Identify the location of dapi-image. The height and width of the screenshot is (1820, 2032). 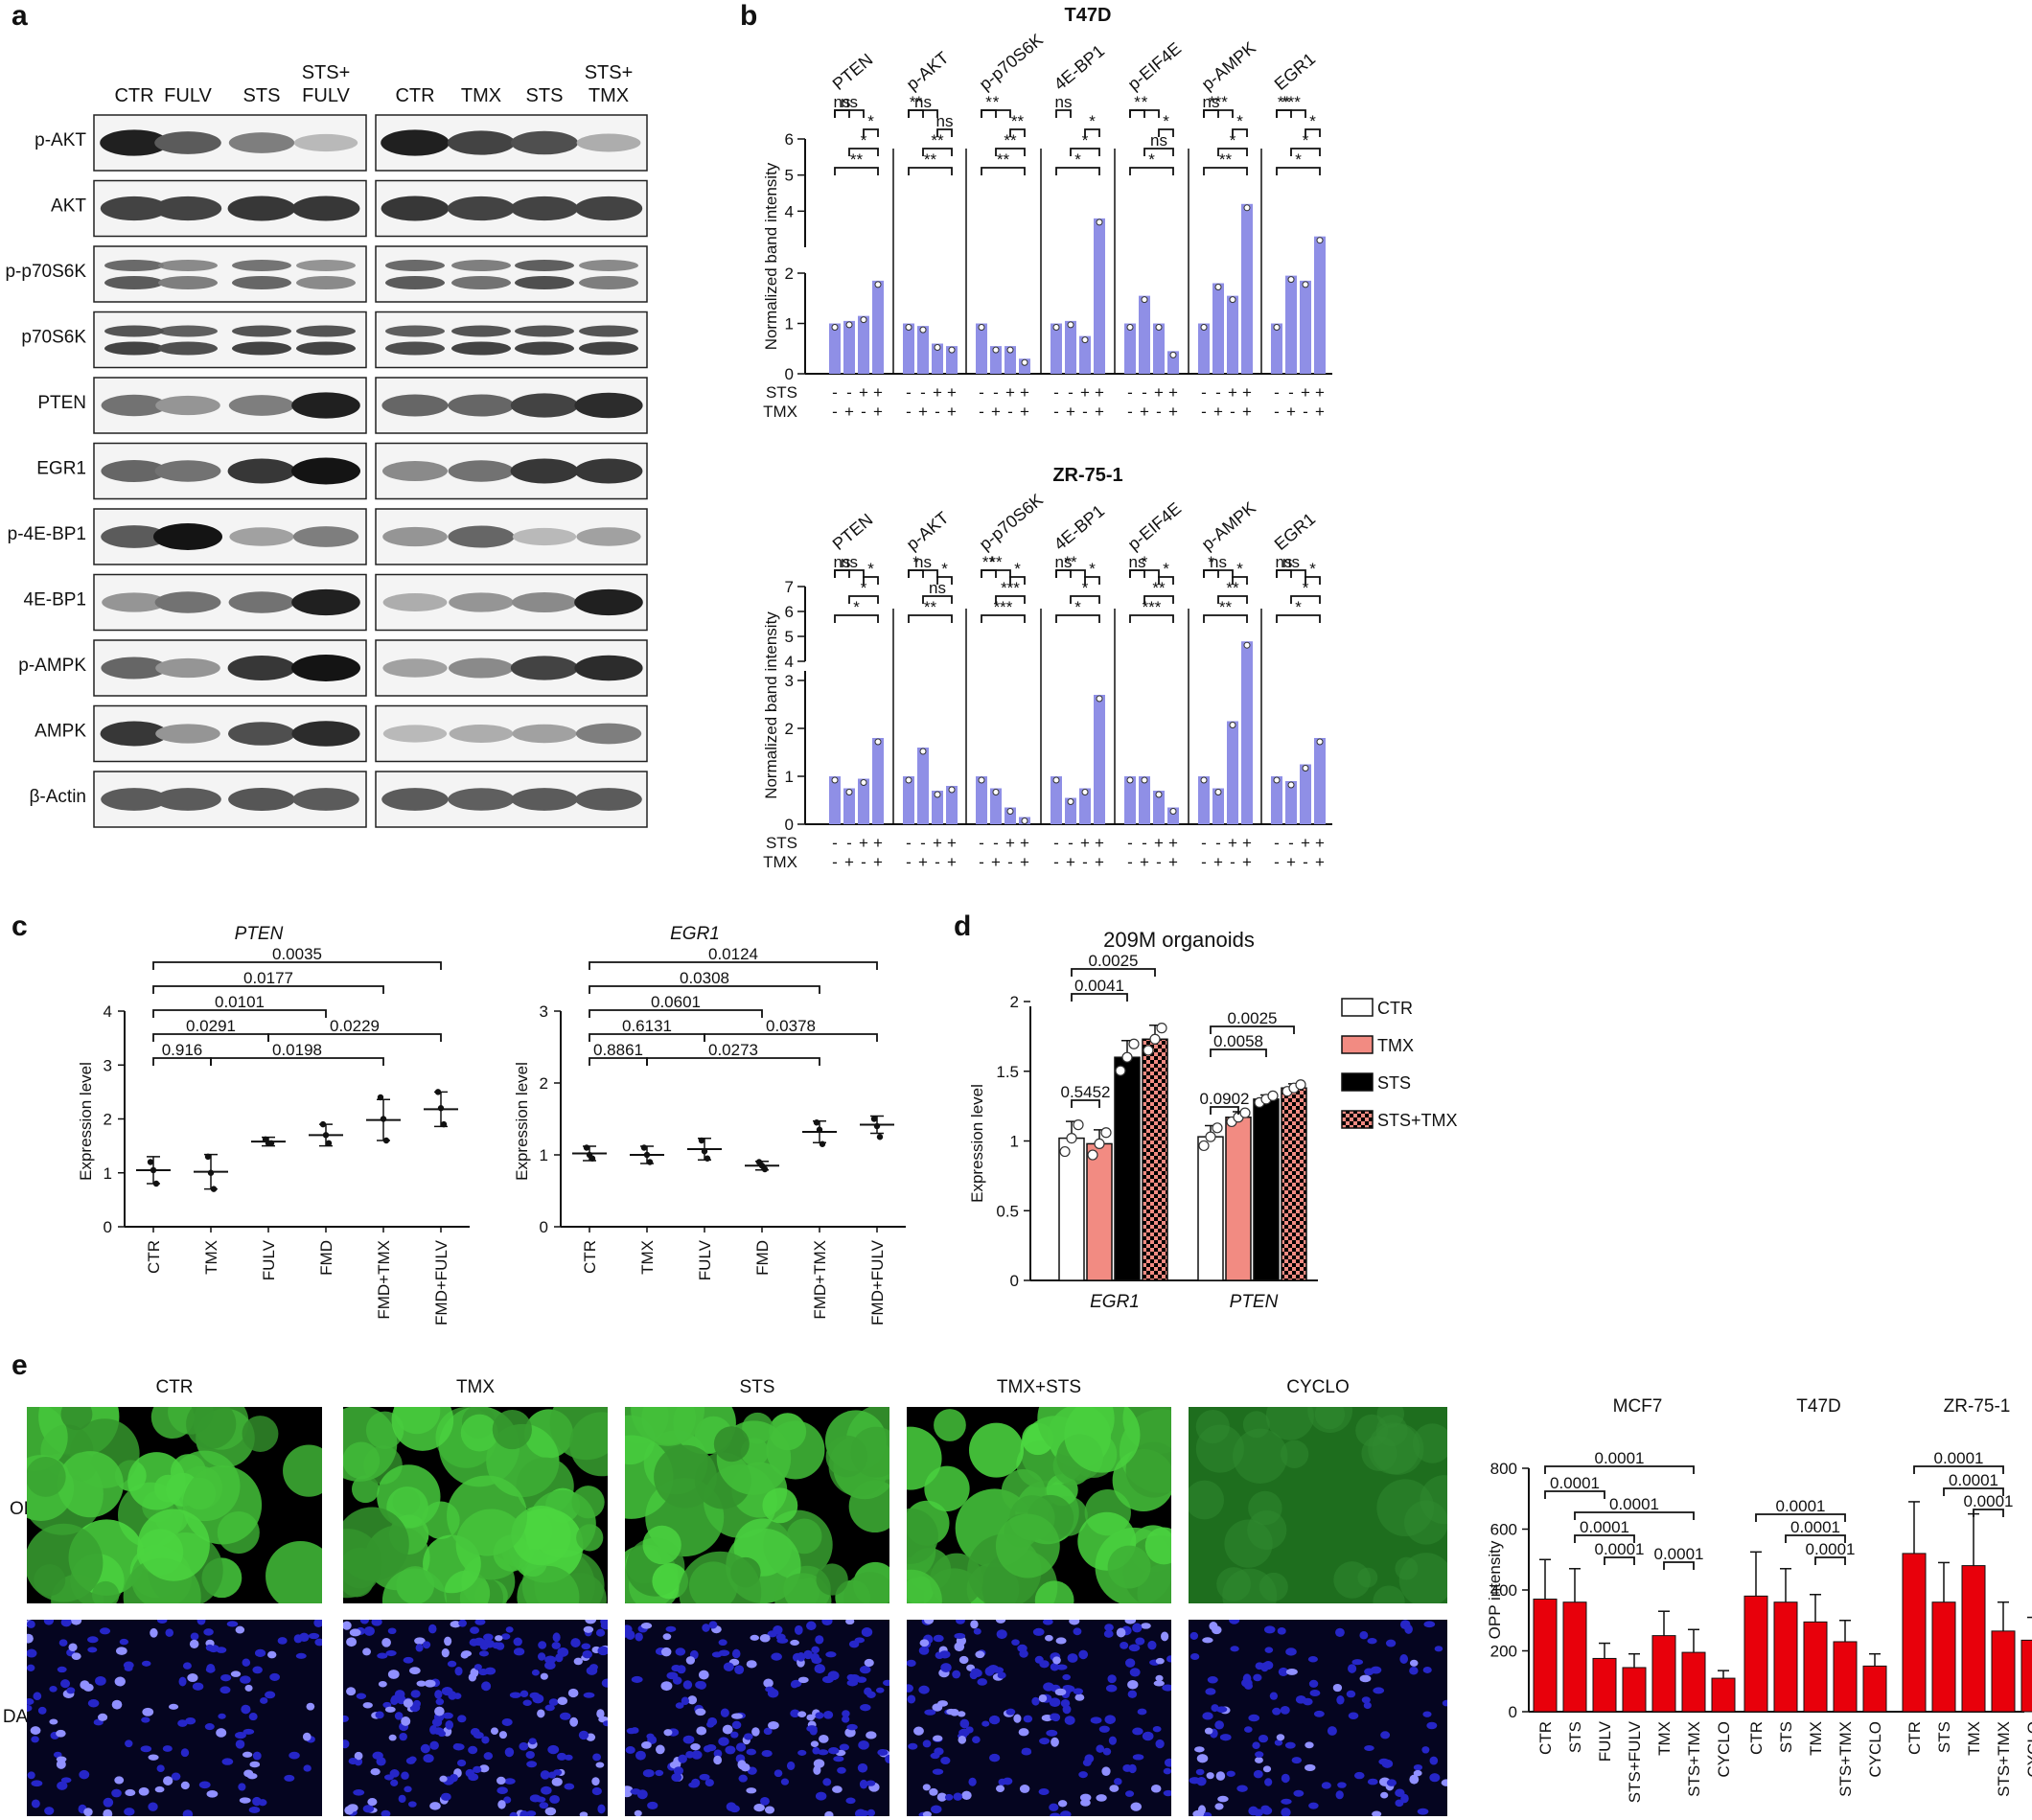
(1039, 1718).